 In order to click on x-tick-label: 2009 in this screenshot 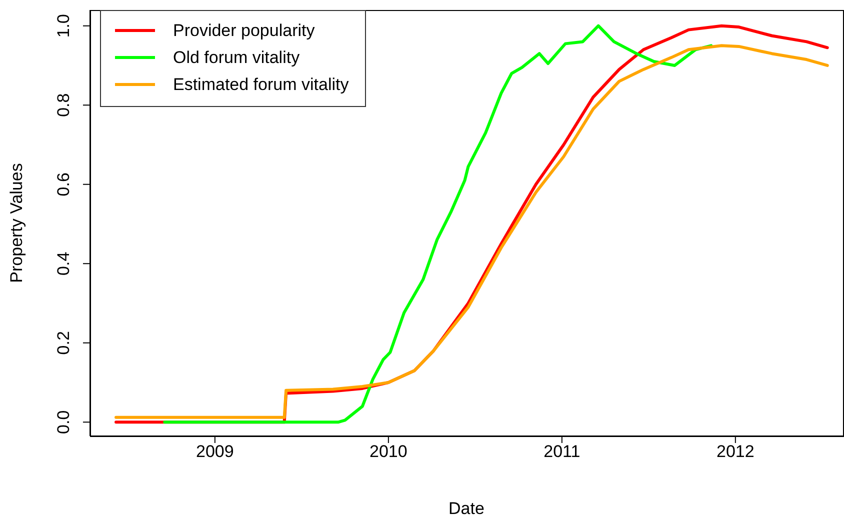, I will do `click(215, 452)`.